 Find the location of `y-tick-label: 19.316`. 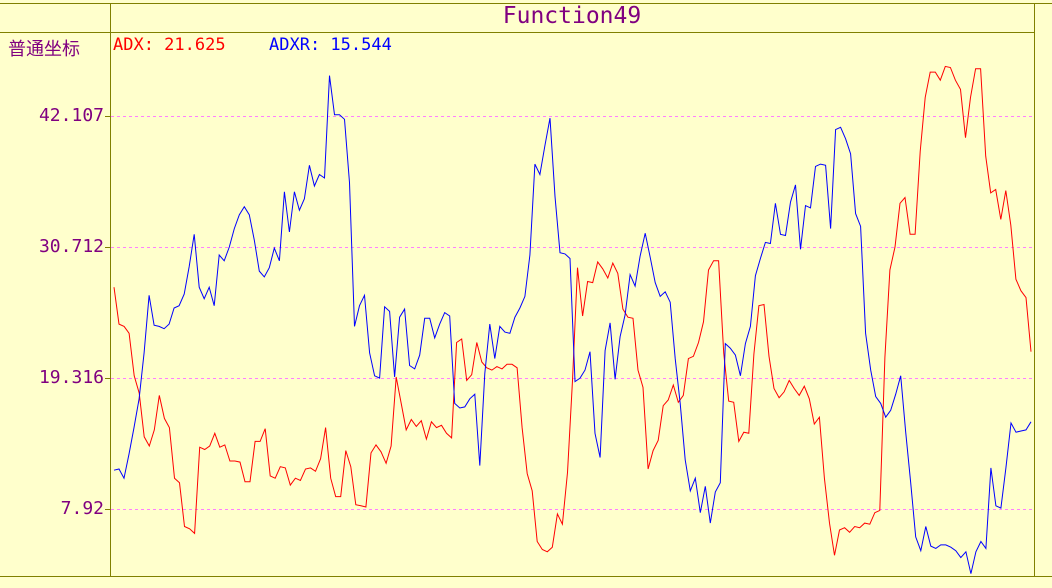

y-tick-label: 19.316 is located at coordinates (71, 377).